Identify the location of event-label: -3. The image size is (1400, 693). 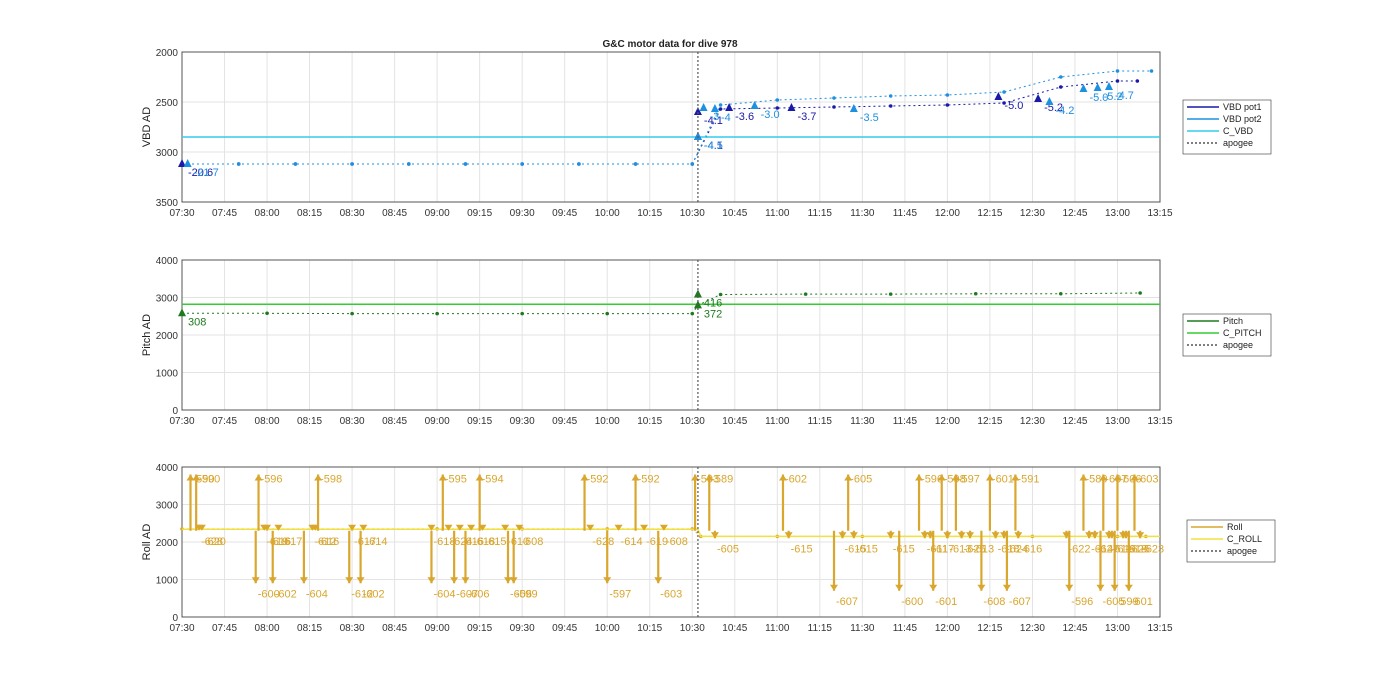
(715, 117).